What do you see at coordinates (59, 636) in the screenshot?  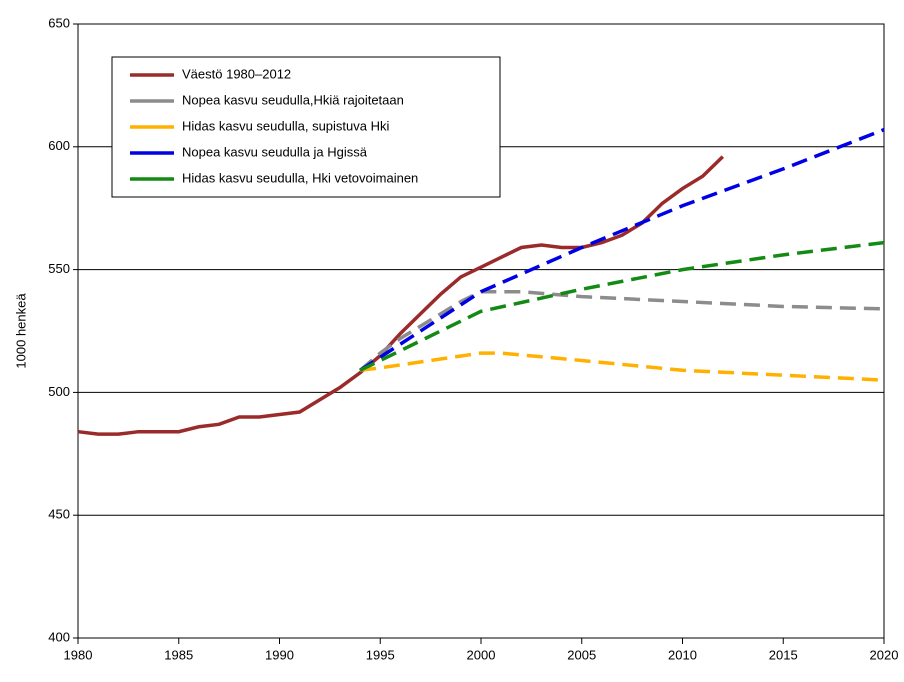 I see `y-tick-label: 400` at bounding box center [59, 636].